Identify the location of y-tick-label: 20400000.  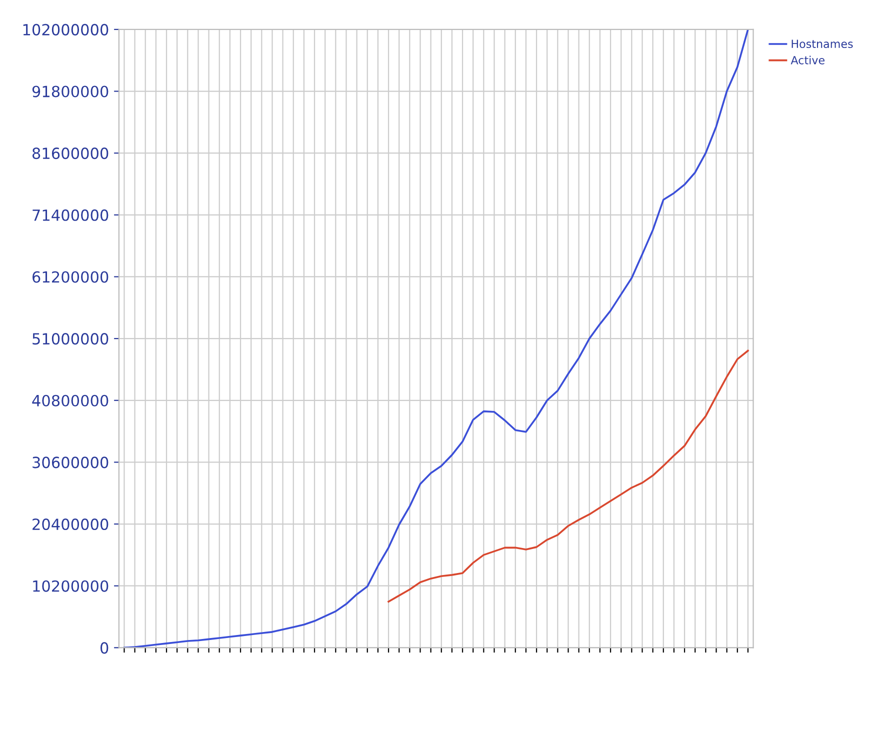
(70, 524).